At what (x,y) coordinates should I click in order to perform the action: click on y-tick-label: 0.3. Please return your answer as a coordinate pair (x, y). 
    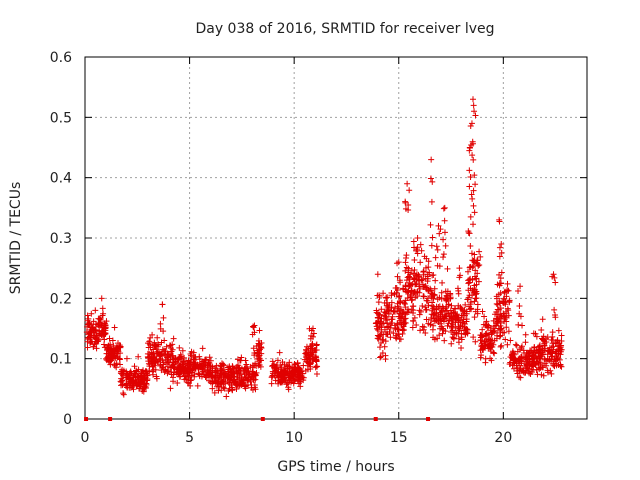
    Looking at the image, I should click on (61, 239).